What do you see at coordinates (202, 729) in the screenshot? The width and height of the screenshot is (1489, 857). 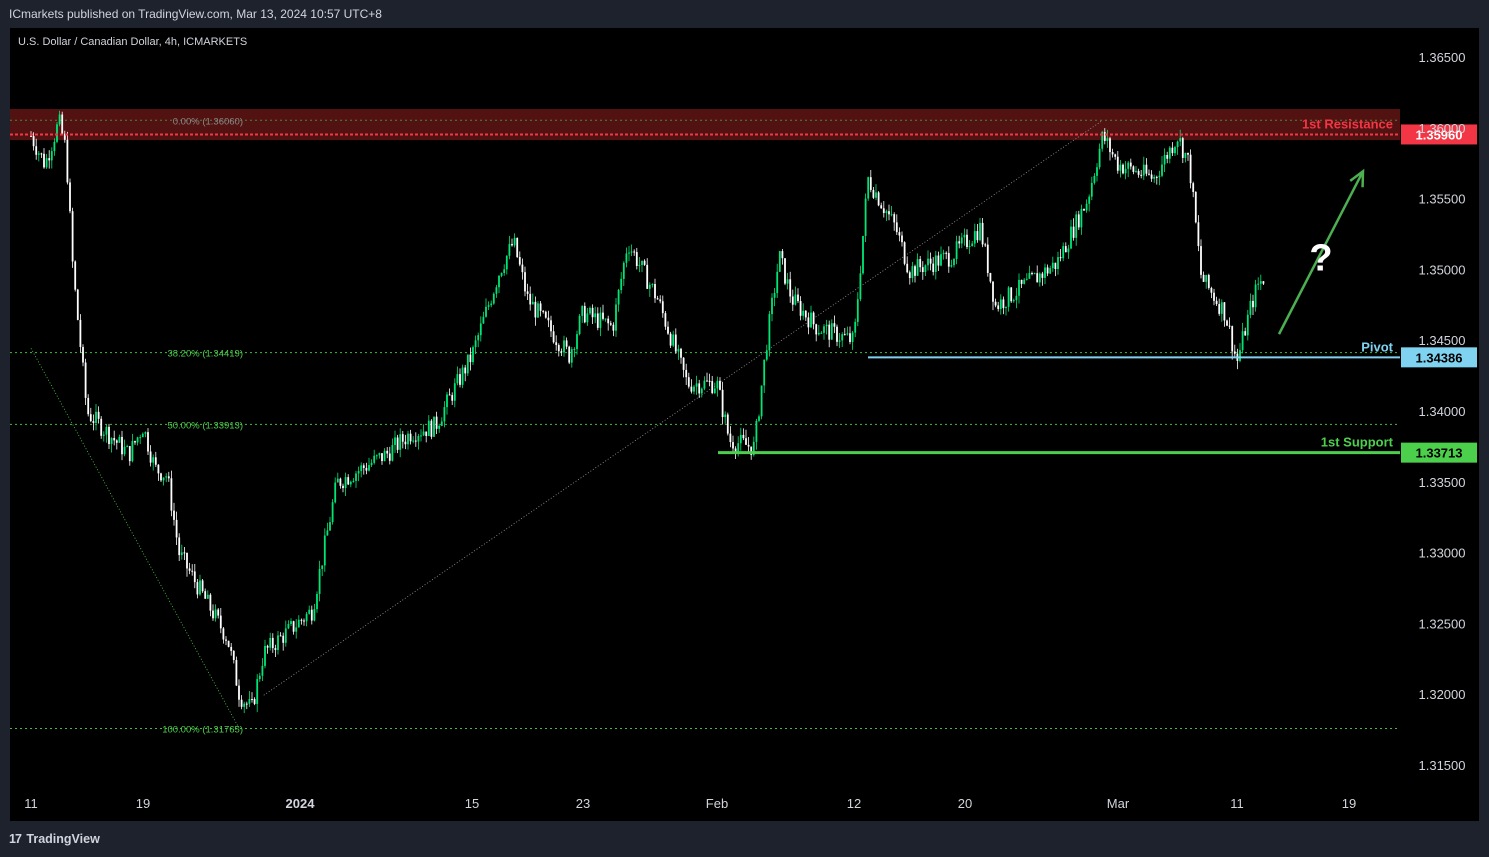 I see `fib-level-label: 100.00% (1.31765)` at bounding box center [202, 729].